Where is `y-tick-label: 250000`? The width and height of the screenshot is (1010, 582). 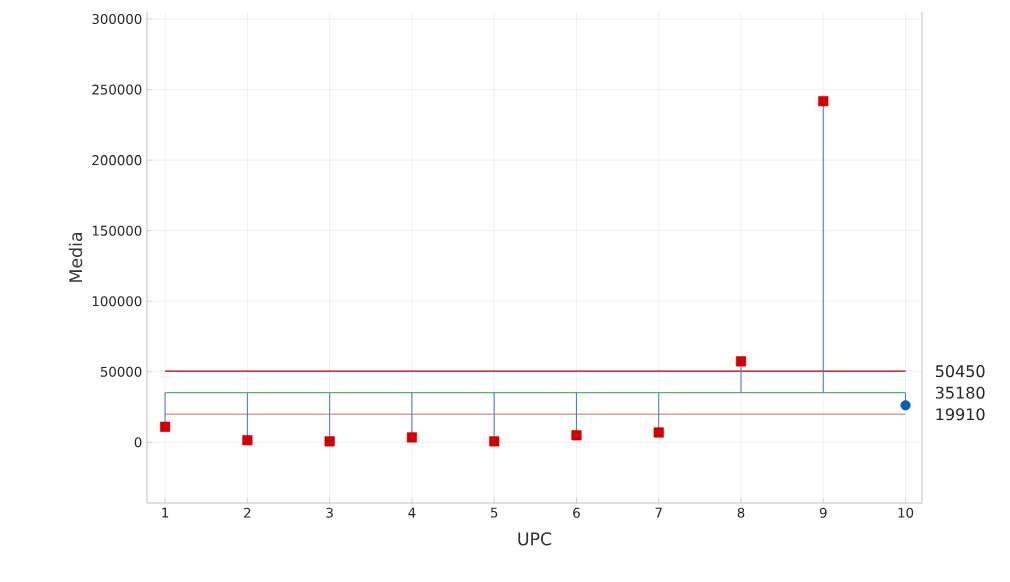
y-tick-label: 250000 is located at coordinates (117, 89).